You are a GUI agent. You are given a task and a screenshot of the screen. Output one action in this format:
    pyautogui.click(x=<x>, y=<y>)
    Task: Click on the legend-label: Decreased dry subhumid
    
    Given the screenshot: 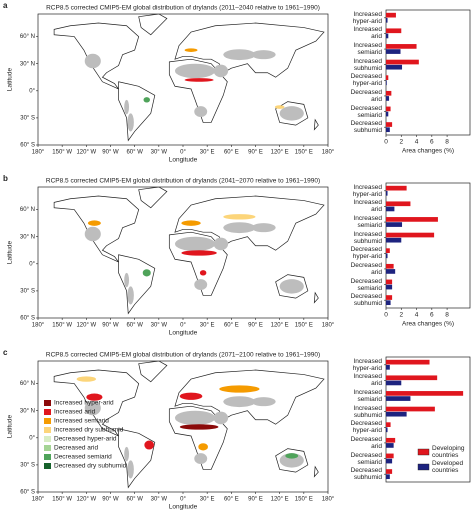 What is the action you would take?
    pyautogui.click(x=90, y=466)
    